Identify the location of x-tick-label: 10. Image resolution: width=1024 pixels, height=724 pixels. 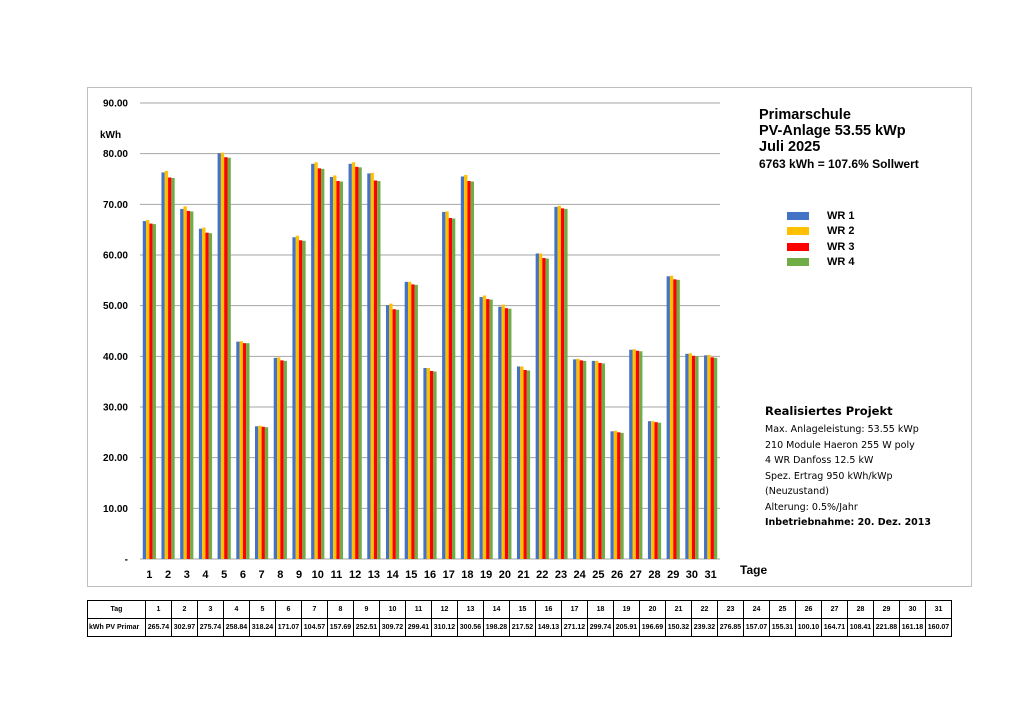
(318, 575).